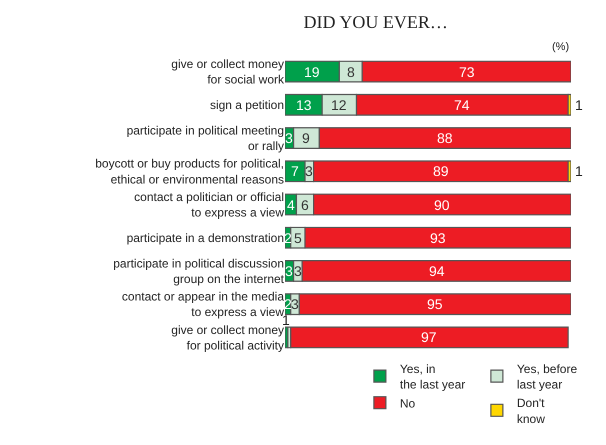 This screenshot has height=445, width=606. I want to click on data-label: 90, so click(442, 205).